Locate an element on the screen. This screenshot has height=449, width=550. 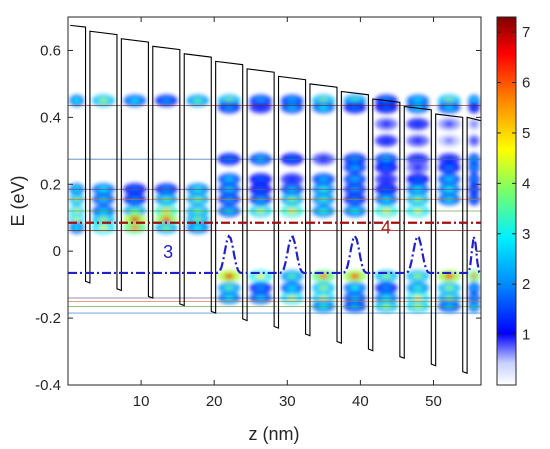
x-tick-label: 10 is located at coordinates (141, 401).